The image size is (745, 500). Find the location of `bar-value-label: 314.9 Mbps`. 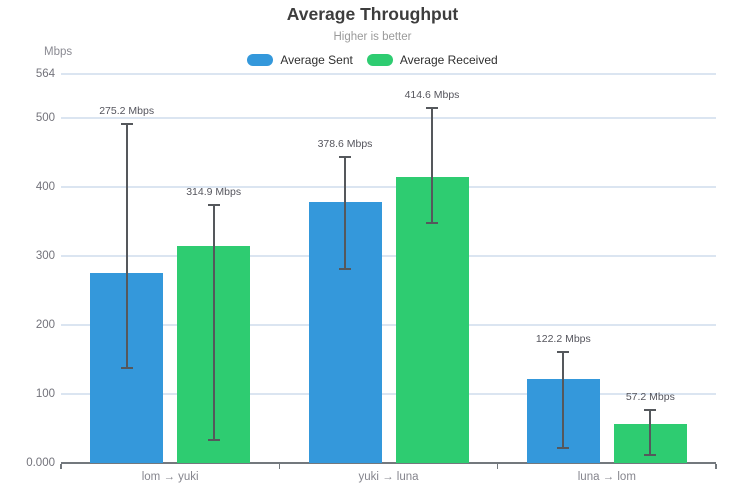

bar-value-label: 314.9 Mbps is located at coordinates (214, 192).